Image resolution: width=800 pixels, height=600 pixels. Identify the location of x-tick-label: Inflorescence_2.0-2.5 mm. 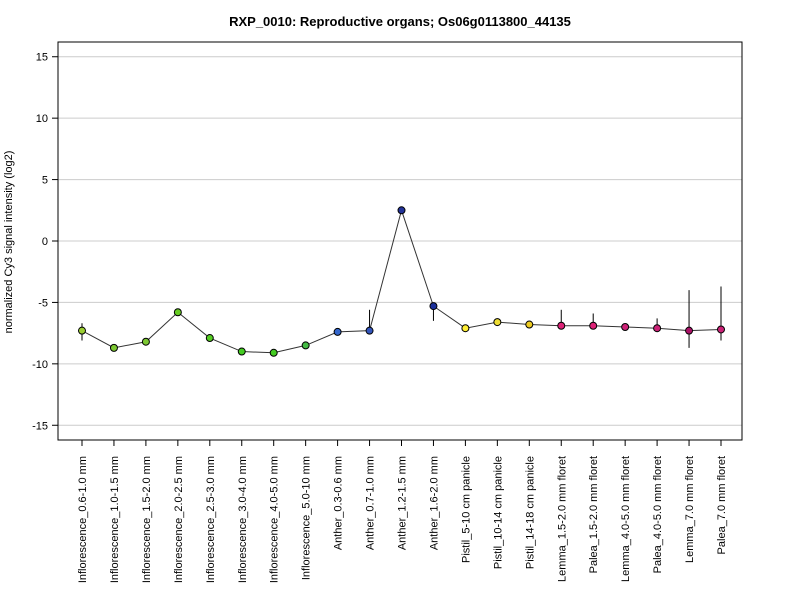
(179, 519).